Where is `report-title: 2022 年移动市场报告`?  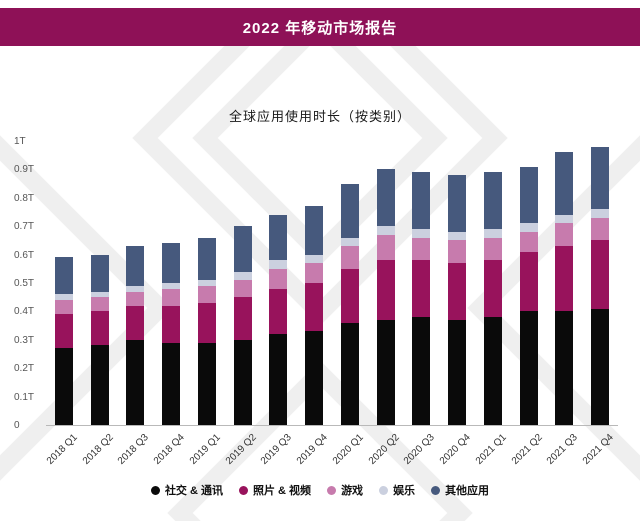
report-title: 2022 年移动市场报告 is located at coordinates (320, 28).